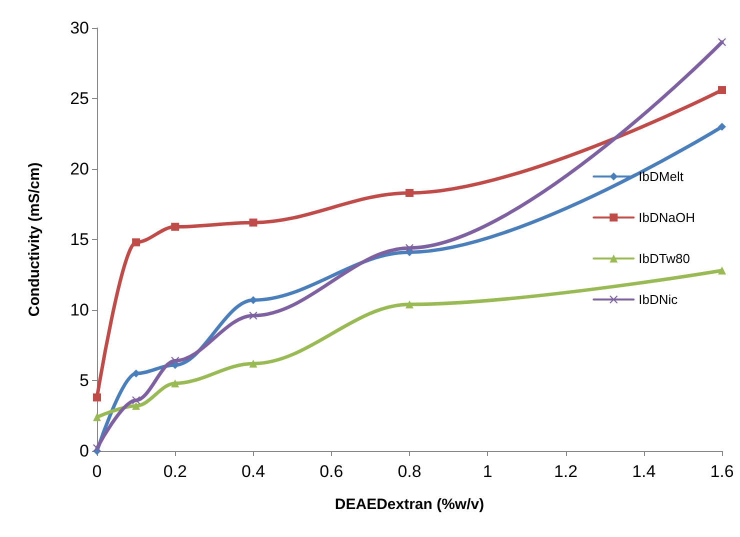 The height and width of the screenshot is (537, 740). What do you see at coordinates (566, 471) in the screenshot?
I see `x-tick-label: 1.2` at bounding box center [566, 471].